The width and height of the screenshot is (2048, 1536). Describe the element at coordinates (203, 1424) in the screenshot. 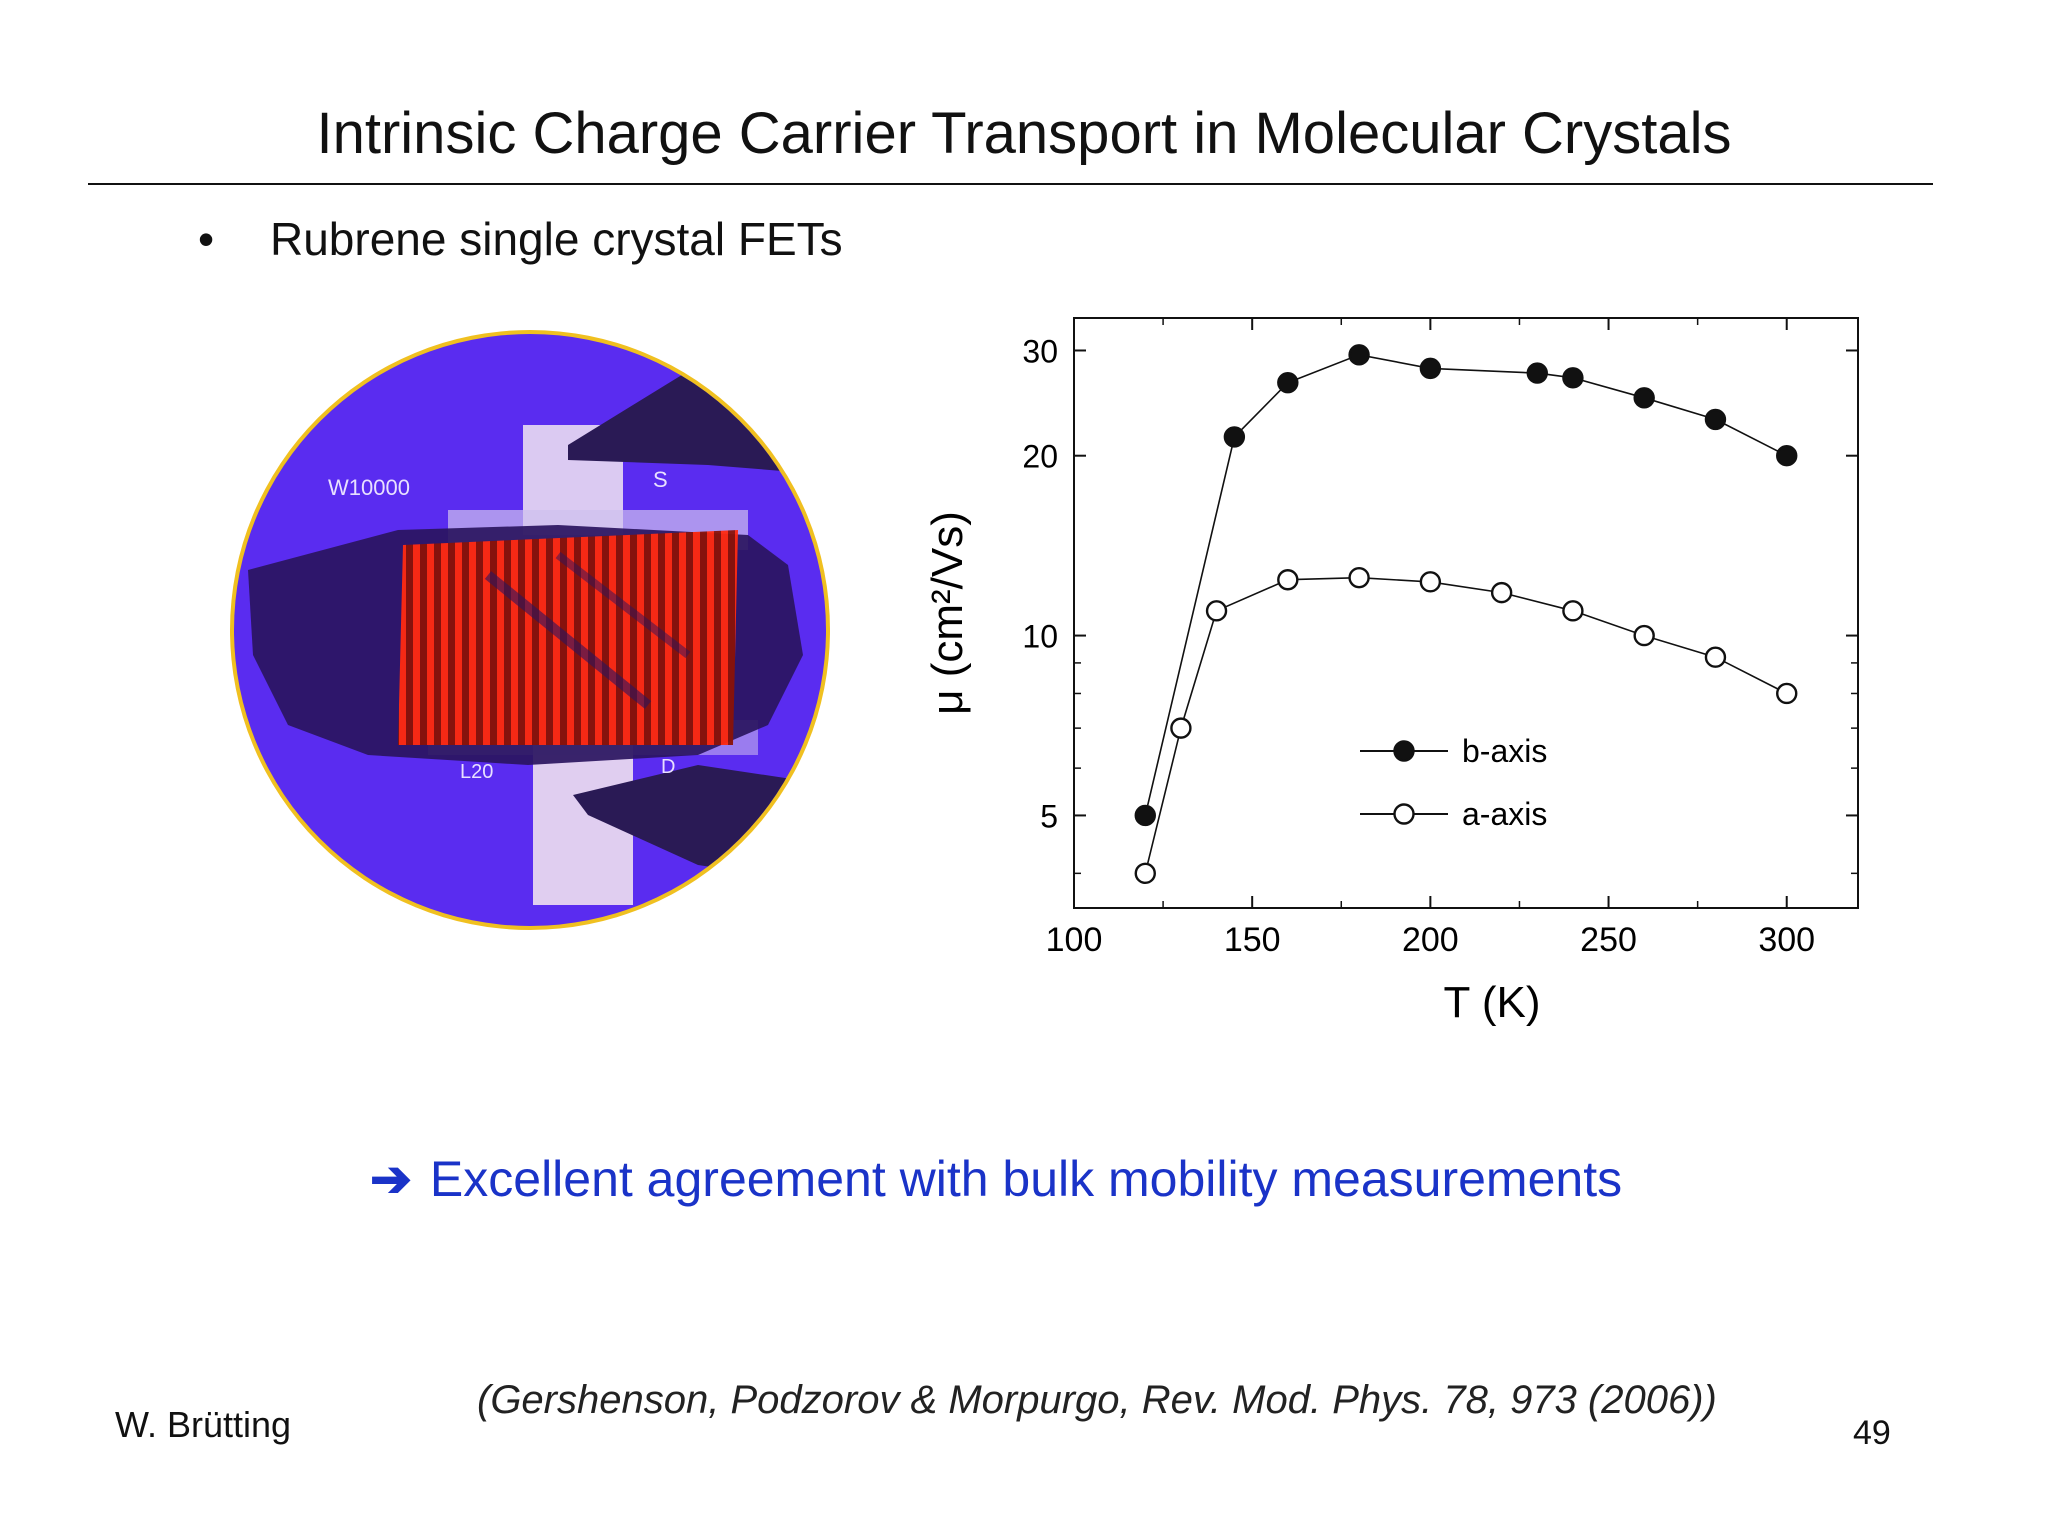

I see `author-name: W. Brütting` at that location.